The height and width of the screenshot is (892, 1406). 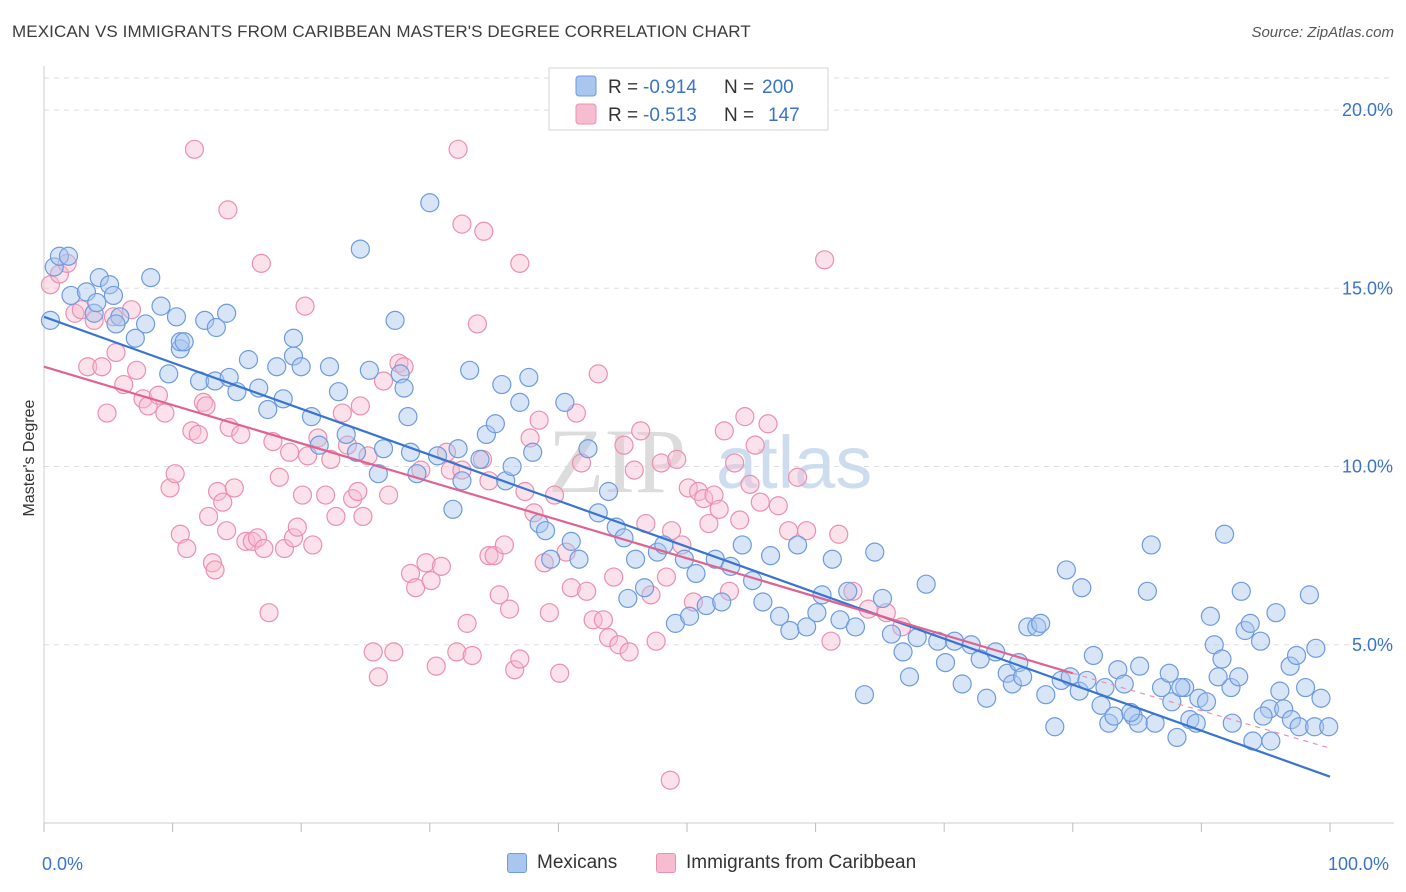 I want to click on legend-swatch-mexicans, so click(x=586, y=86).